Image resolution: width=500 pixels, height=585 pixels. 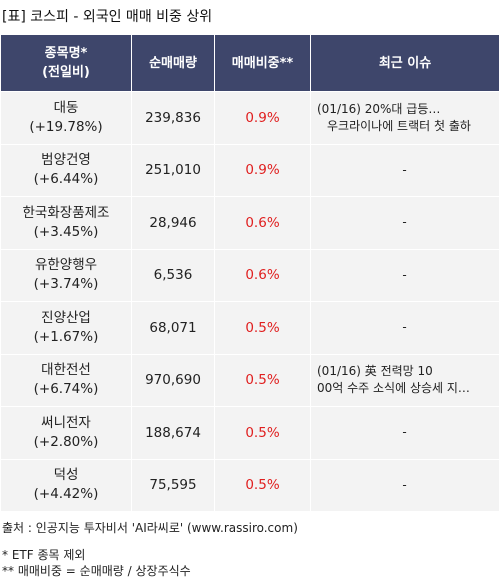 What do you see at coordinates (66, 126) in the screenshot?
I see `stock-change: (+19.78%)` at bounding box center [66, 126].